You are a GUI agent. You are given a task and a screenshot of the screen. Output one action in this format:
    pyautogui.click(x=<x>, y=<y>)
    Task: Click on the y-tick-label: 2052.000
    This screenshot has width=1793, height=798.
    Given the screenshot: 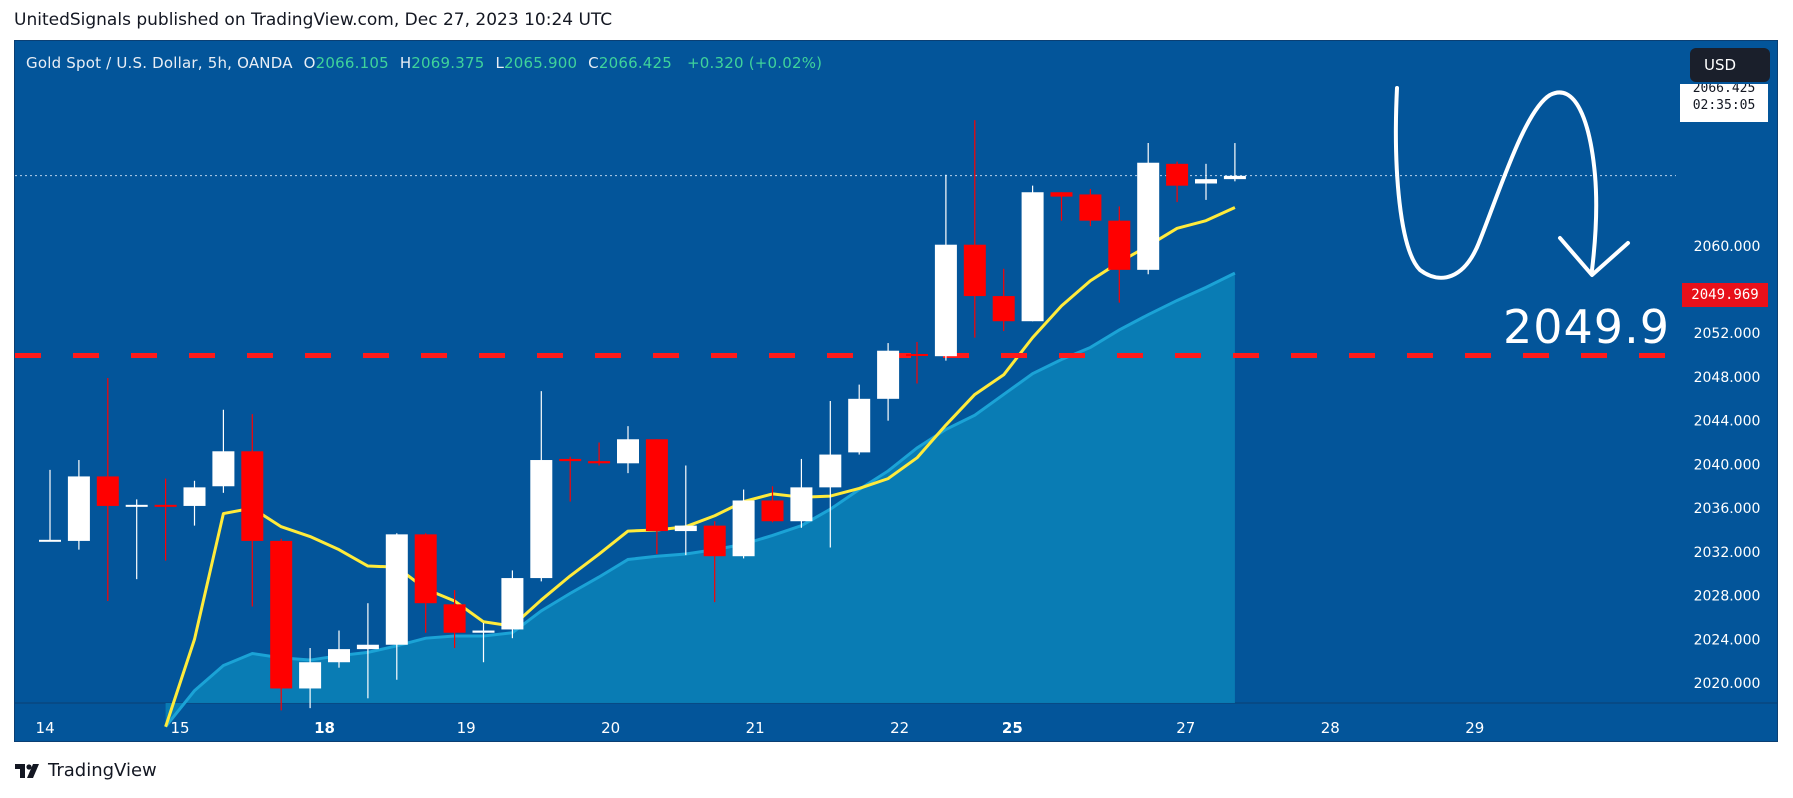 What is the action you would take?
    pyautogui.click(x=1727, y=334)
    